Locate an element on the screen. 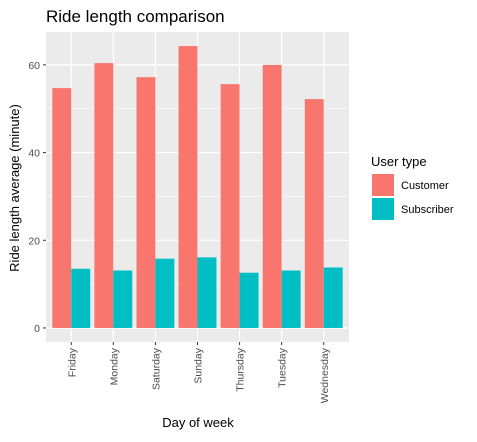 The width and height of the screenshot is (477, 442). y-tick-label: 40 is located at coordinates (34, 154).